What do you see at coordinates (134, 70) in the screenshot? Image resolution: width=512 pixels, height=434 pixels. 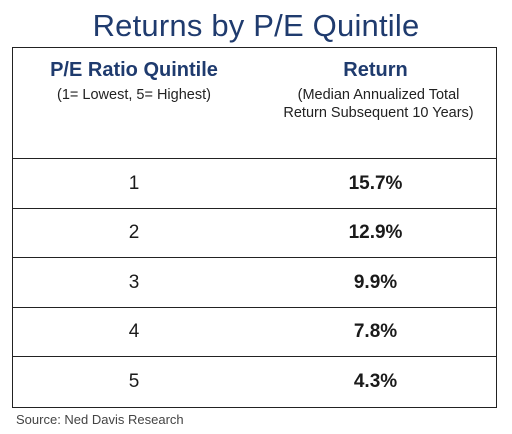 I see `quintile-header: P/E Ratio Quintile` at bounding box center [134, 70].